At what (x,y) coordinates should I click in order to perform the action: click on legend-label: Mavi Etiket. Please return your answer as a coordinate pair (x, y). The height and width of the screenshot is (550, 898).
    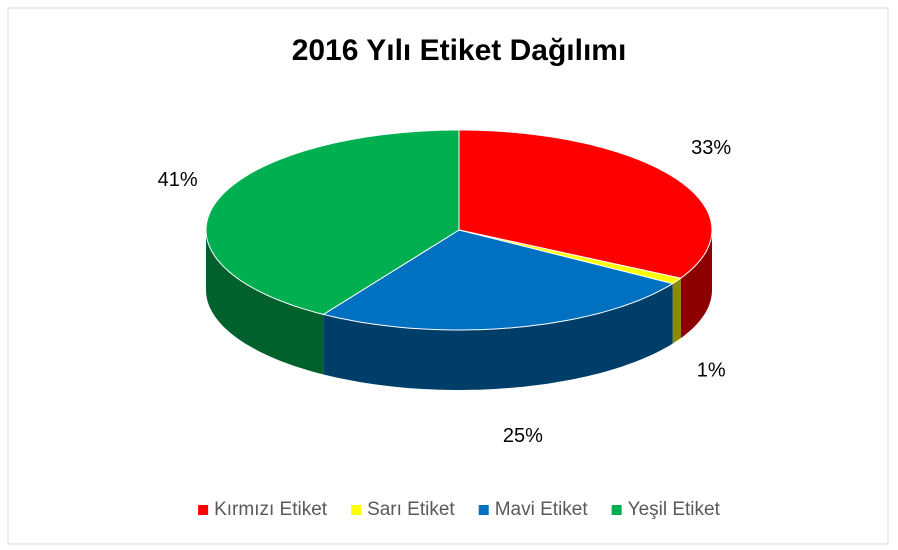
    Looking at the image, I should click on (542, 509).